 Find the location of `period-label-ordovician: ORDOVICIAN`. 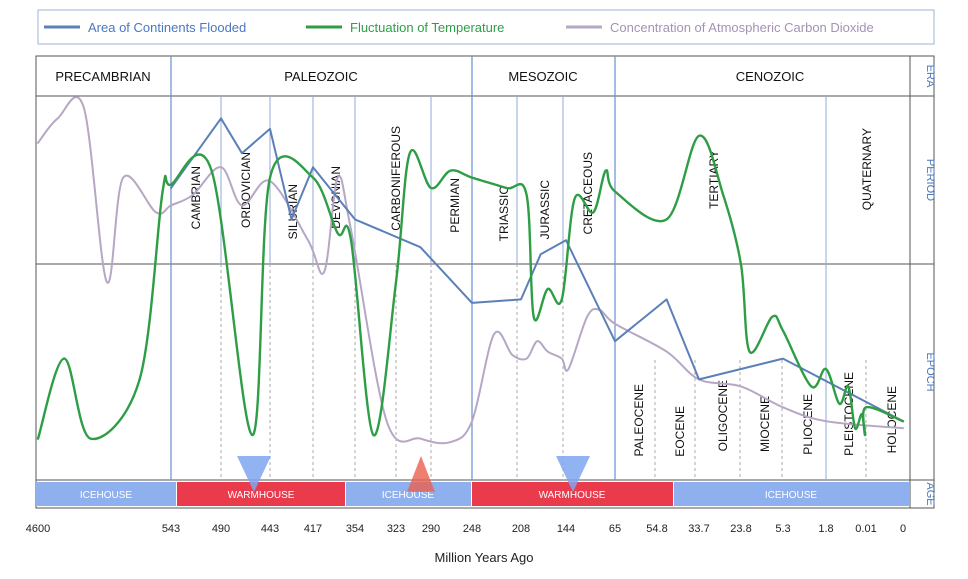

period-label-ordovician: ORDOVICIAN is located at coordinates (246, 190).